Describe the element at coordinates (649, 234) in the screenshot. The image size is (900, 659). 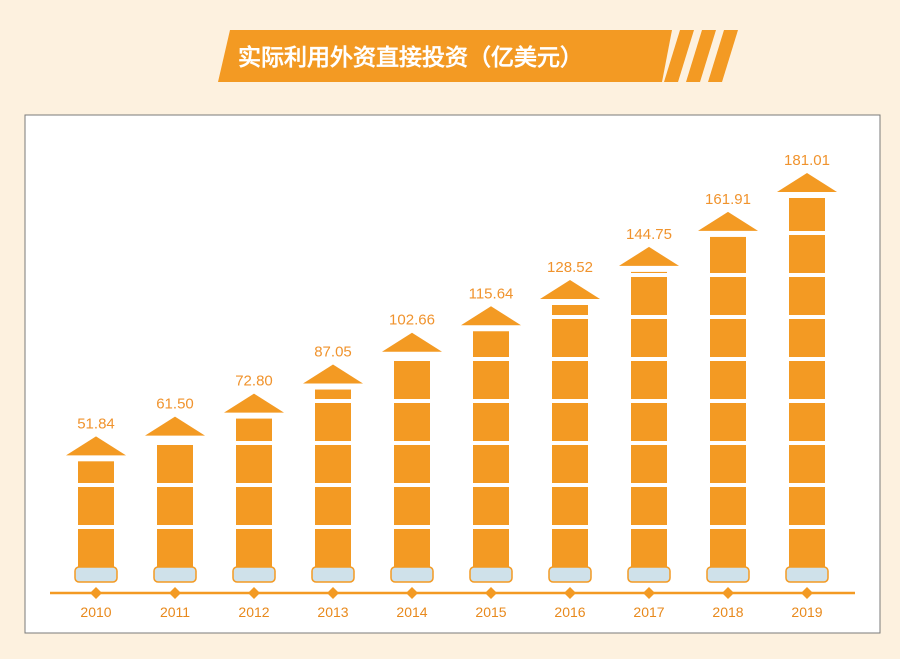
I see `value-label: 144.75` at that location.